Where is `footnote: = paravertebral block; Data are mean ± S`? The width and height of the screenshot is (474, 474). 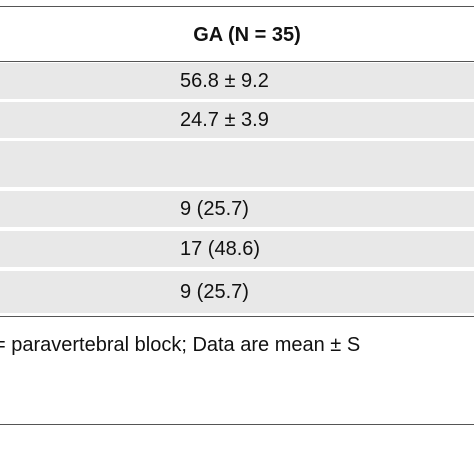 footnote: = paravertebral block; Data are mean ± S is located at coordinates (180, 345).